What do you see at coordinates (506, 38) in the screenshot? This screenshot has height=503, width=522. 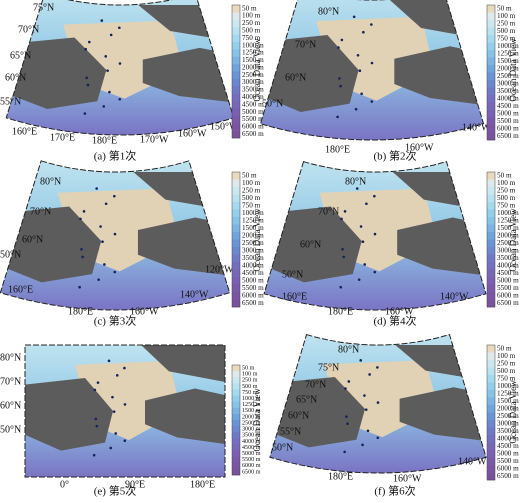 I see `colorbar-label: 750 m` at bounding box center [506, 38].